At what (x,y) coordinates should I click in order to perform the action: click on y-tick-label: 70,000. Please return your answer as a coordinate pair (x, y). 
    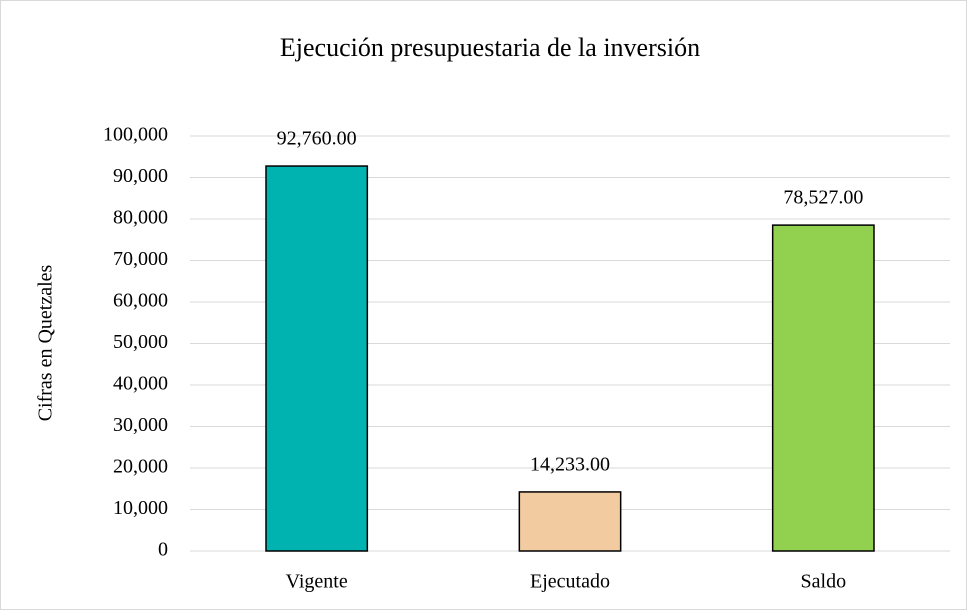
    Looking at the image, I should click on (140, 259).